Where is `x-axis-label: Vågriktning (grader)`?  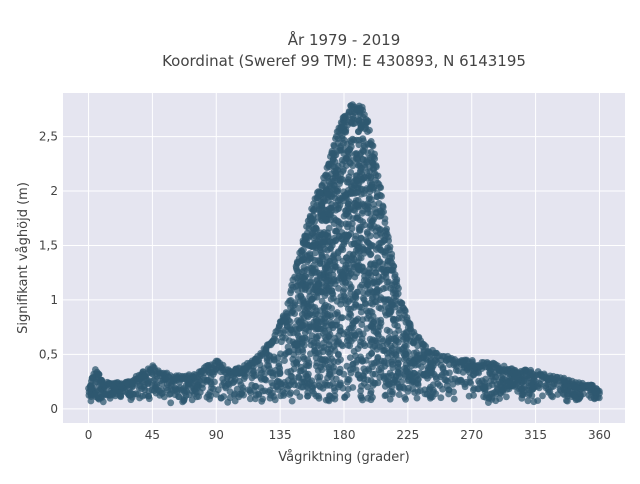 x-axis-label: Vågriktning (grader) is located at coordinates (343, 457).